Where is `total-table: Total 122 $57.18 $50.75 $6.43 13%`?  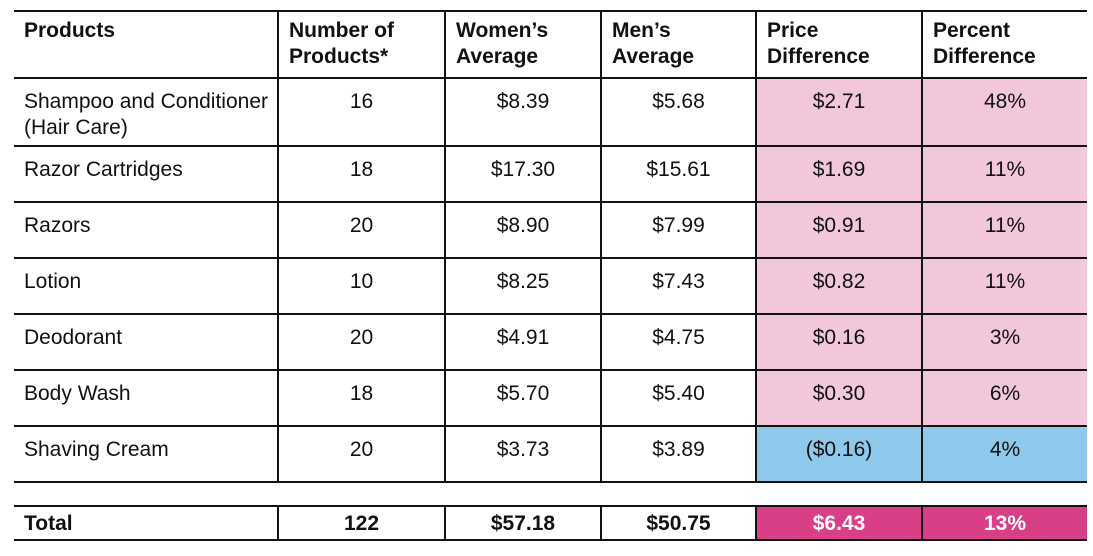
total-table: Total 122 $57.18 $50.75 $6.43 13% is located at coordinates (550, 523).